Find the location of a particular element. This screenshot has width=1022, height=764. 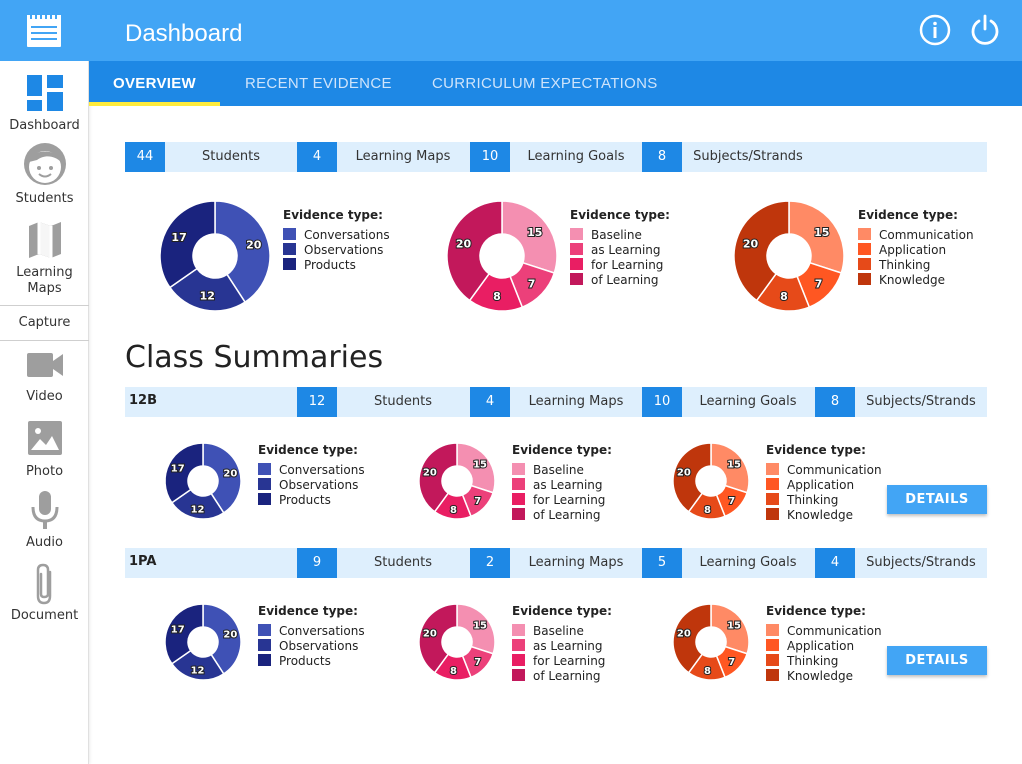

learning-maps-label: Learning Maps is located at coordinates (576, 562).